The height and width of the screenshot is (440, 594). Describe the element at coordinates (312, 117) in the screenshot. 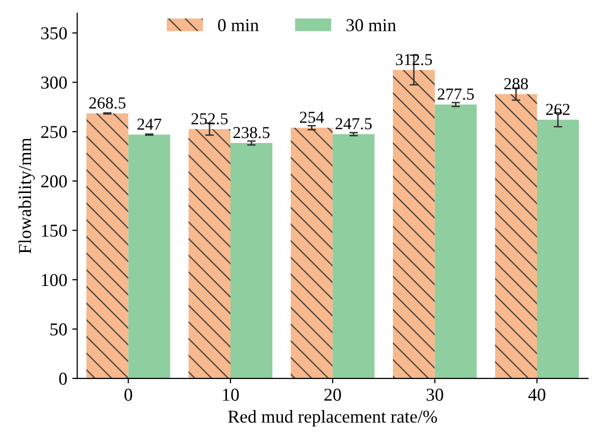

I see `data-label: 254` at that location.